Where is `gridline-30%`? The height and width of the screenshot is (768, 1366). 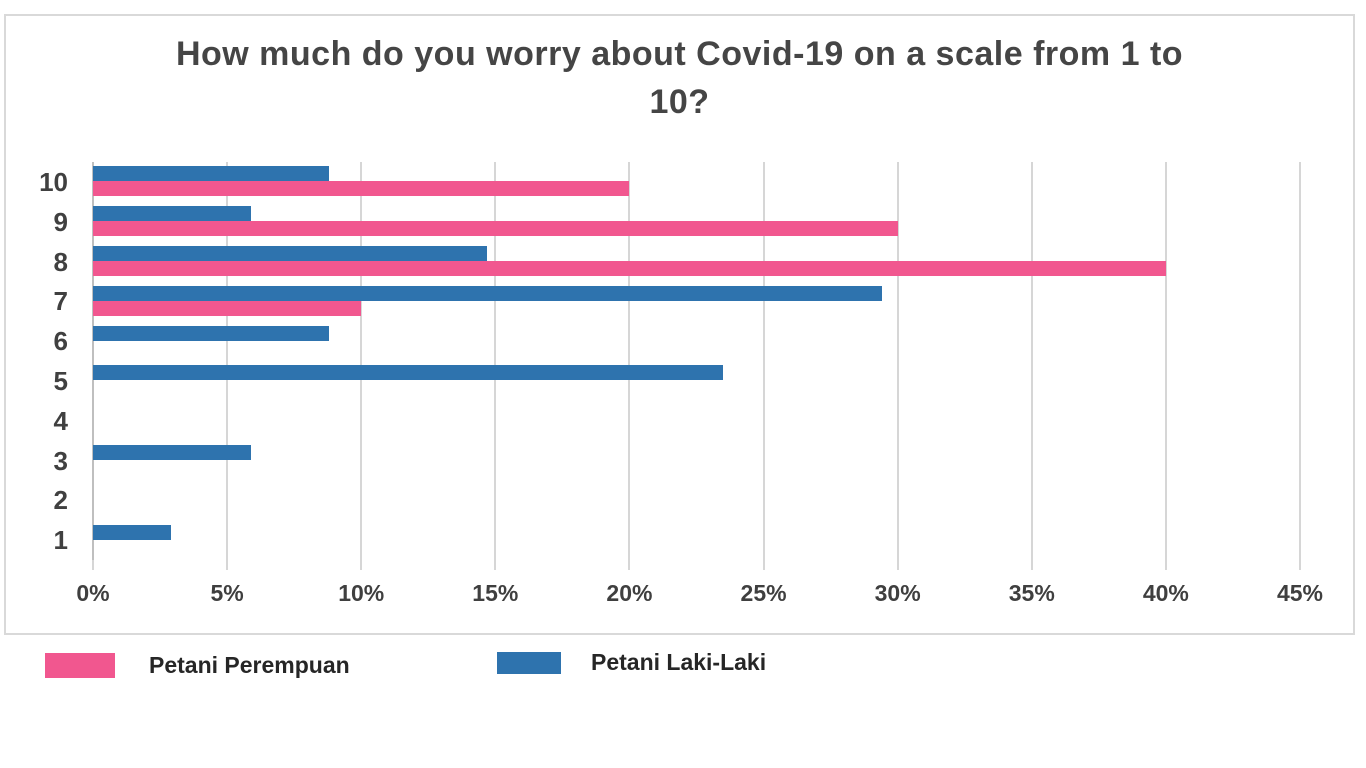 gridline-30% is located at coordinates (897, 361).